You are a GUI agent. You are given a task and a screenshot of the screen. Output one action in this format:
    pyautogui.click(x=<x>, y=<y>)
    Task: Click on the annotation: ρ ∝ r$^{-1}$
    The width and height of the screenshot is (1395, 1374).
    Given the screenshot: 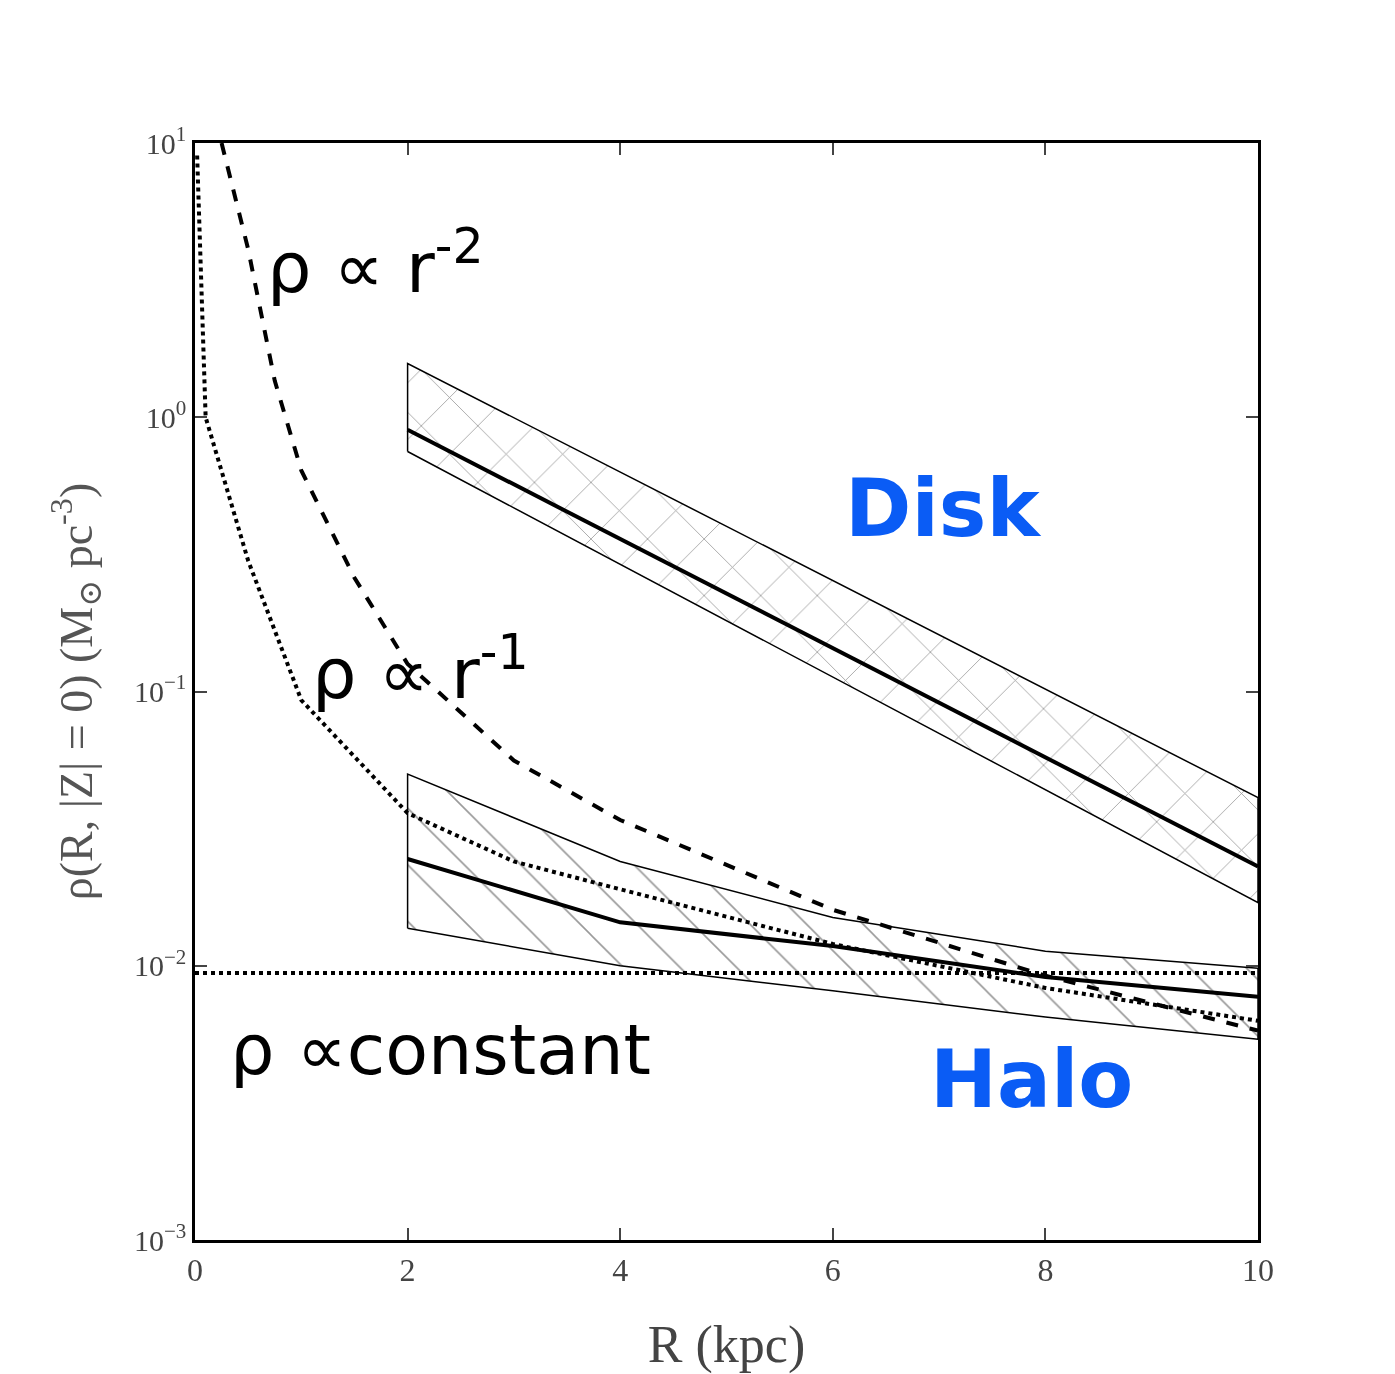 What is the action you would take?
    pyautogui.click(x=420, y=670)
    